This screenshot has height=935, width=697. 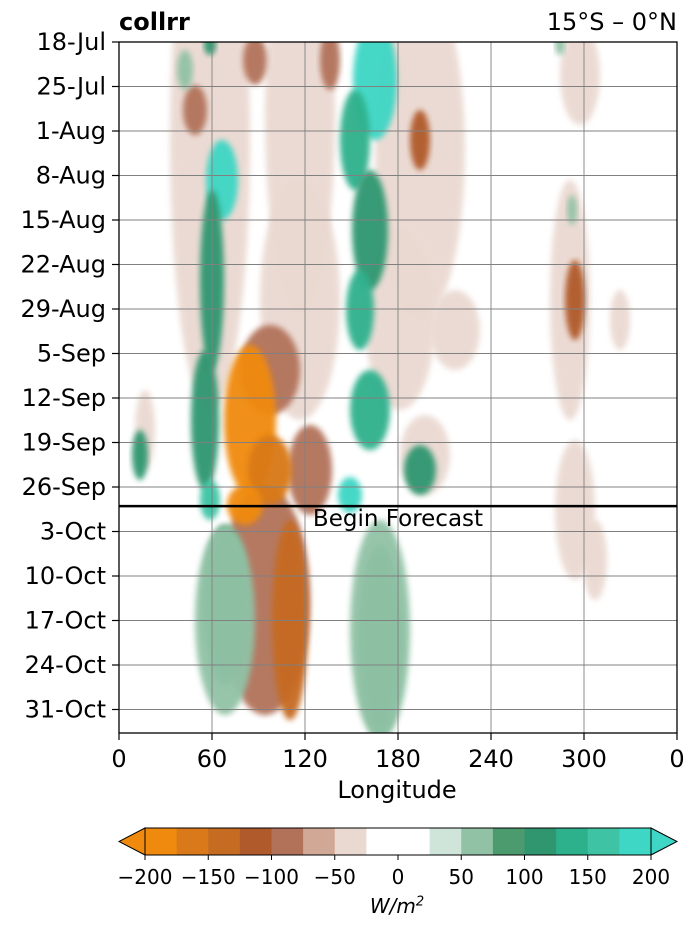 What do you see at coordinates (72, 87) in the screenshot?
I see `y-tick-label: 25-Jul` at bounding box center [72, 87].